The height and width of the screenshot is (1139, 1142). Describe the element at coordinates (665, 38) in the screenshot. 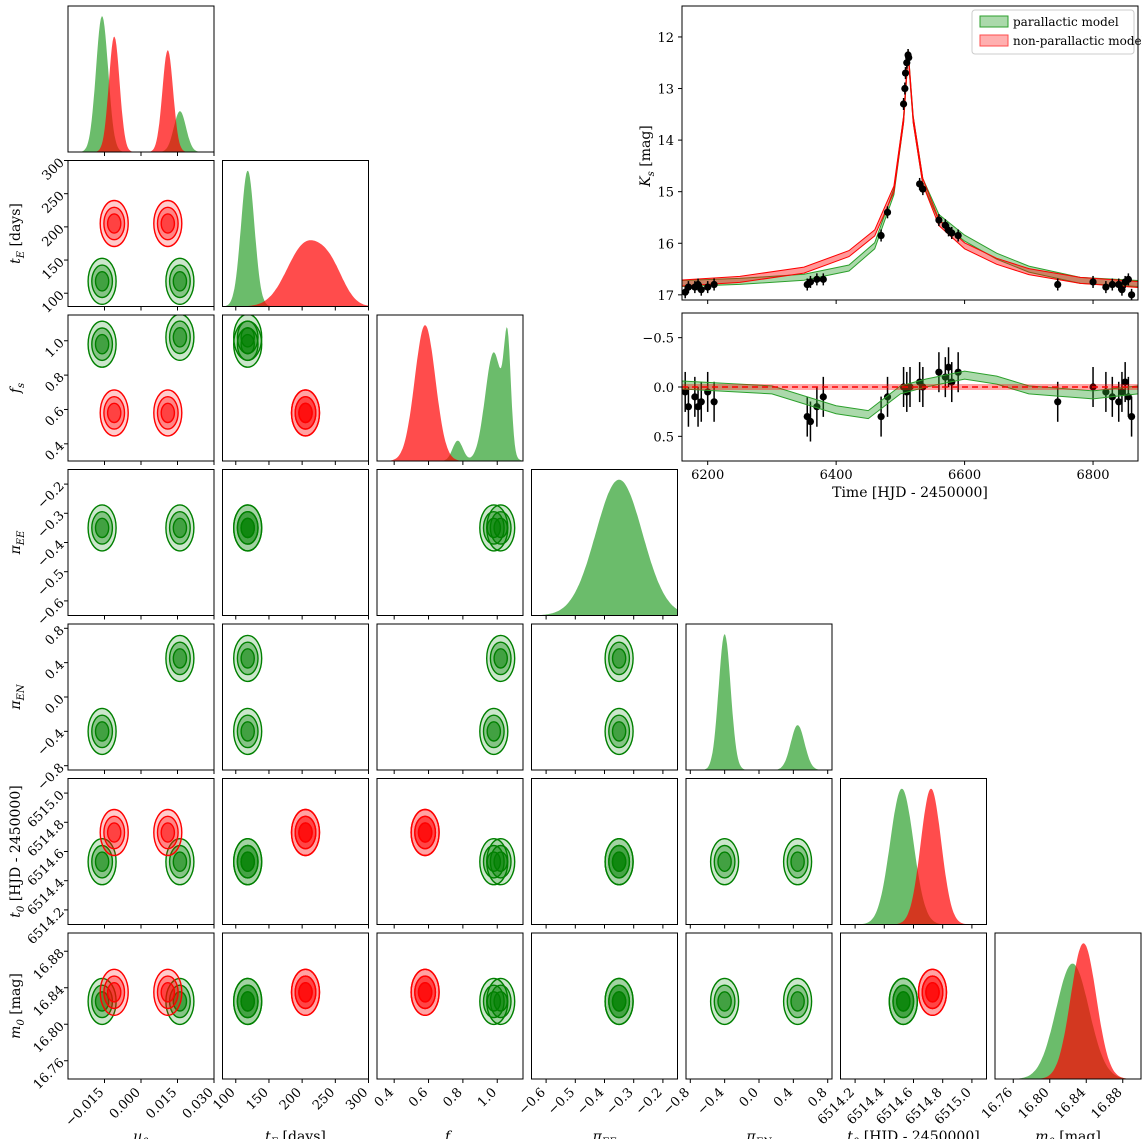

I see `lc-y-tick-label: 12` at that location.